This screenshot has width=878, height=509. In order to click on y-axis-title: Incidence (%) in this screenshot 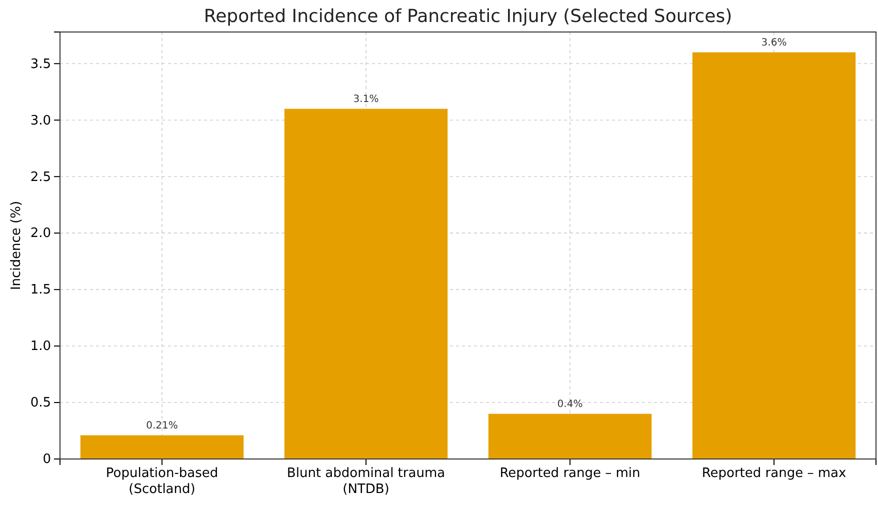, I will do `click(16, 245)`.